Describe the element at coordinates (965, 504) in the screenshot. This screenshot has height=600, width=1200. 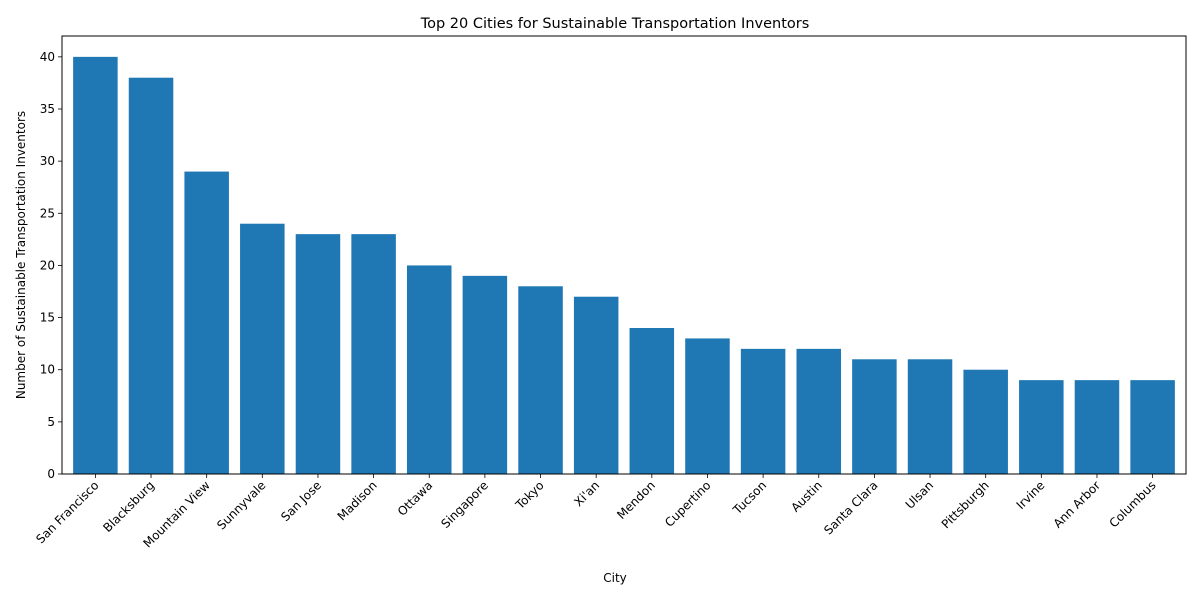
I see `x-tick-label: Pittsburgh` at that location.